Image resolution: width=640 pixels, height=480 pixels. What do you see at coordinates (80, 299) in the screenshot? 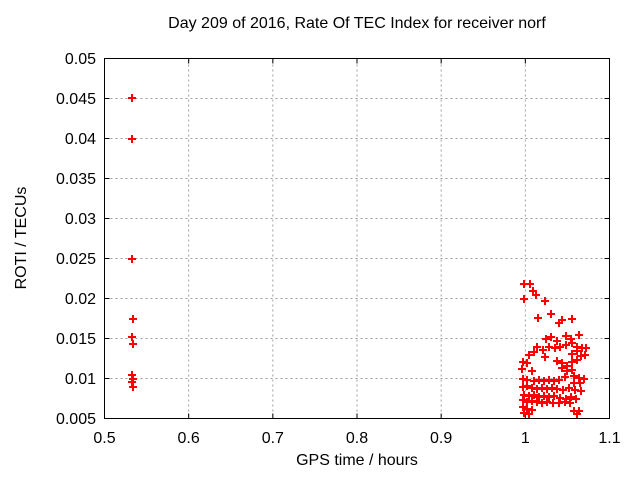
I see `y-tick-label: 0.02` at bounding box center [80, 299].